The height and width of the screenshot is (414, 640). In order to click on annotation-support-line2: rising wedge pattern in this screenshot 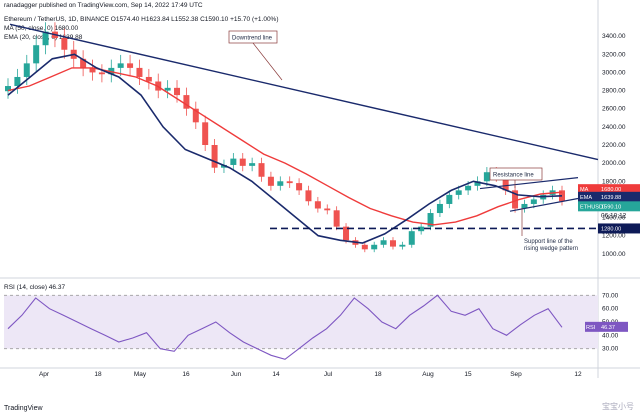, I will do `click(551, 249)`.